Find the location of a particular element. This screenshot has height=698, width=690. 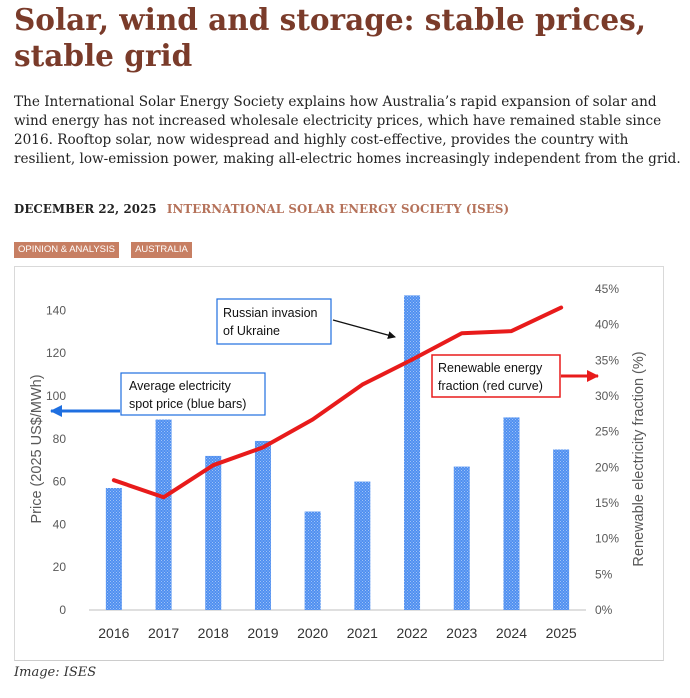

image-caption: Image: ISES is located at coordinates (55, 672).